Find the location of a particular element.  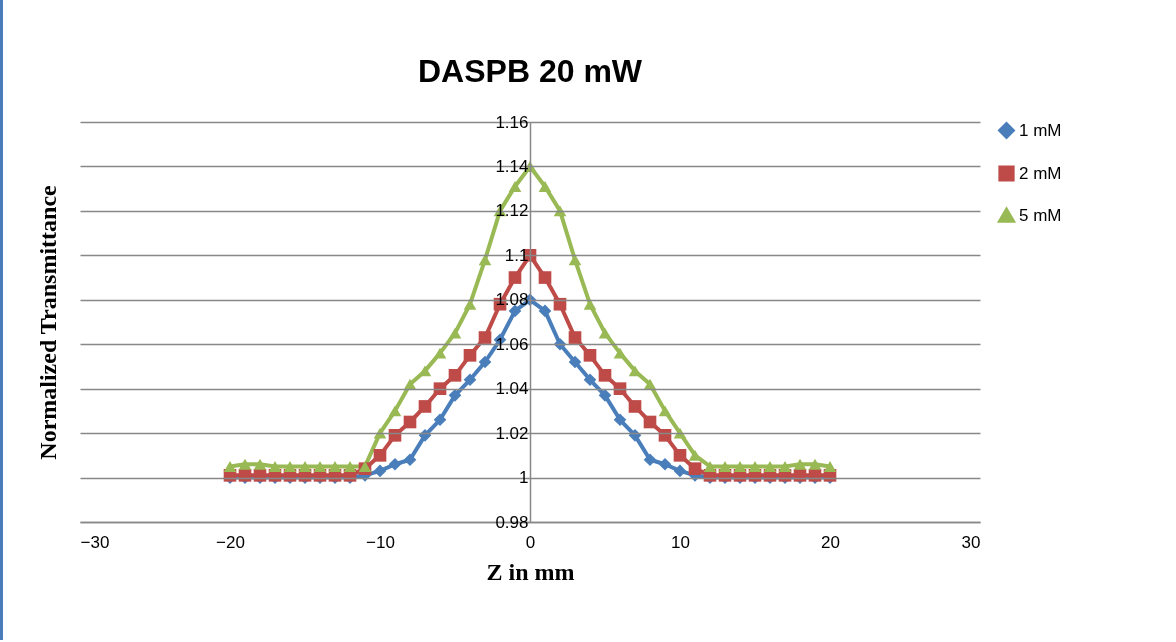

y-tick-label: 1.04 is located at coordinates (512, 389).